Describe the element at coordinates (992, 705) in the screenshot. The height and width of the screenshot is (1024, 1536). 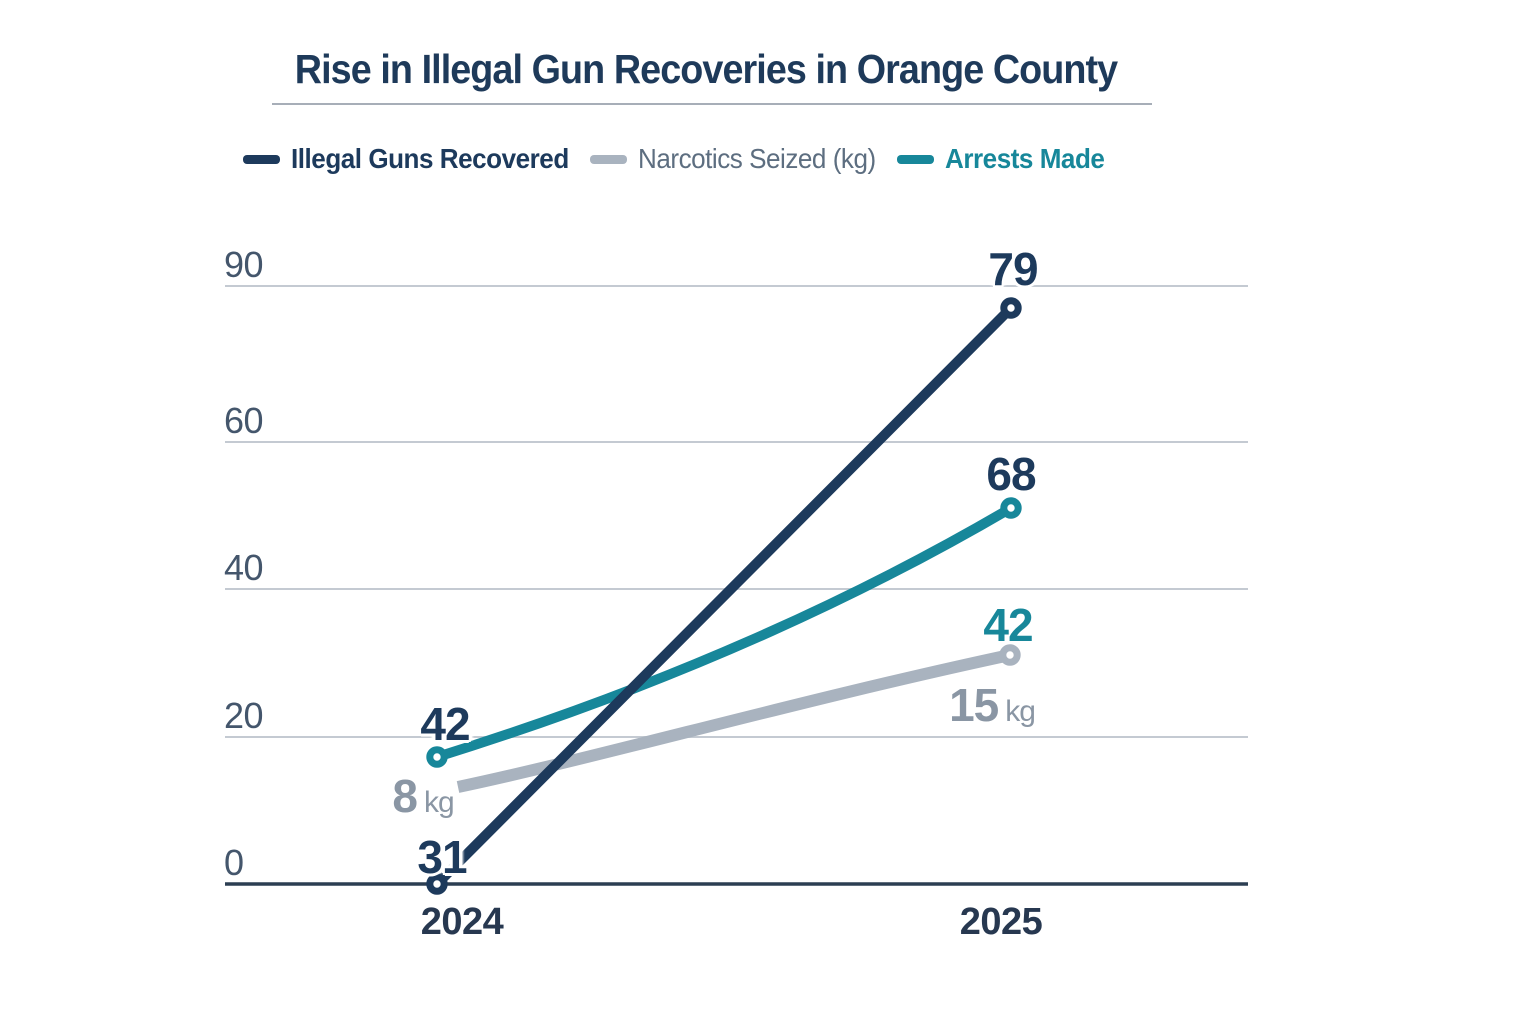
I see `data-label-narcotics-2025: 15 kg` at that location.